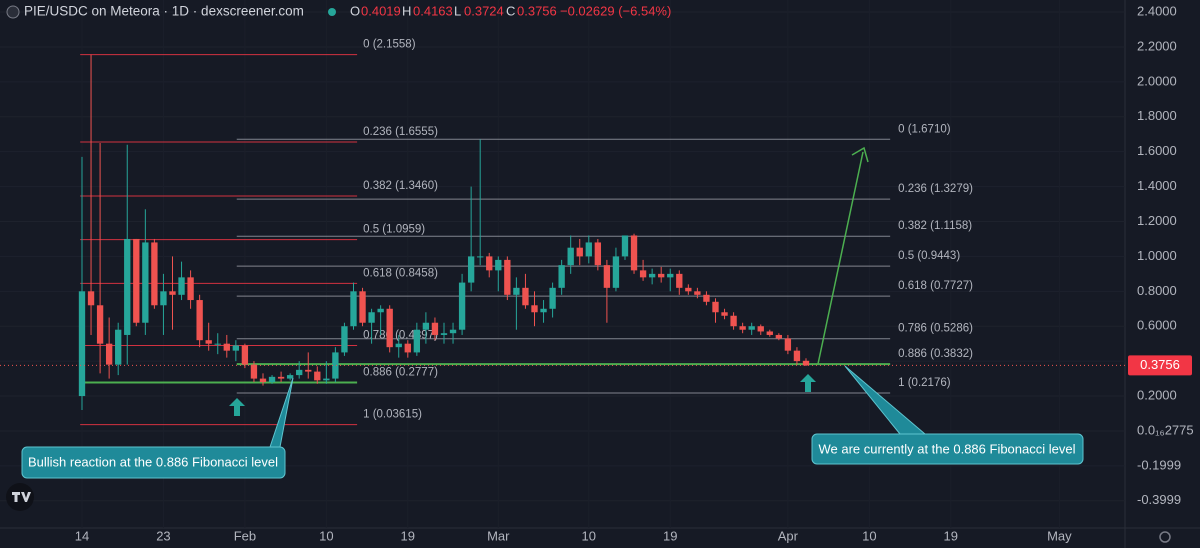 Image resolution: width=1200 pixels, height=548 pixels. Describe the element at coordinates (1159, 464) in the screenshot. I see `y-tick-label: -0.1999` at that location.